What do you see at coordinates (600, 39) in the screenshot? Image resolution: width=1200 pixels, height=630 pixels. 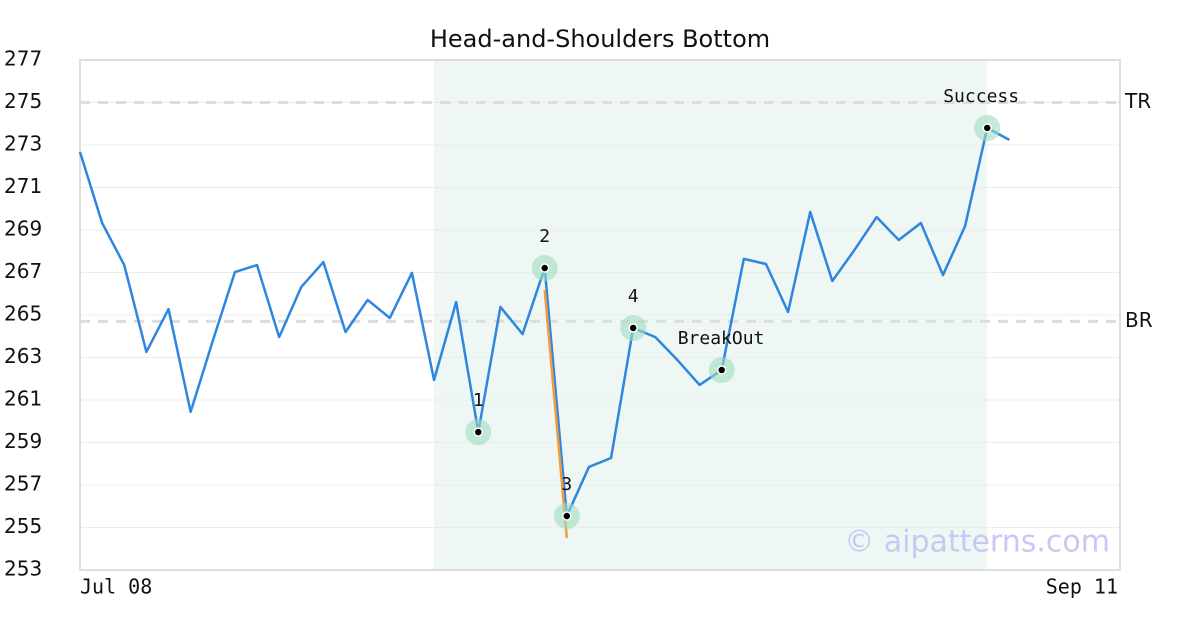 I see `chart-title: Head-and-Shoulders Bottom` at bounding box center [600, 39].